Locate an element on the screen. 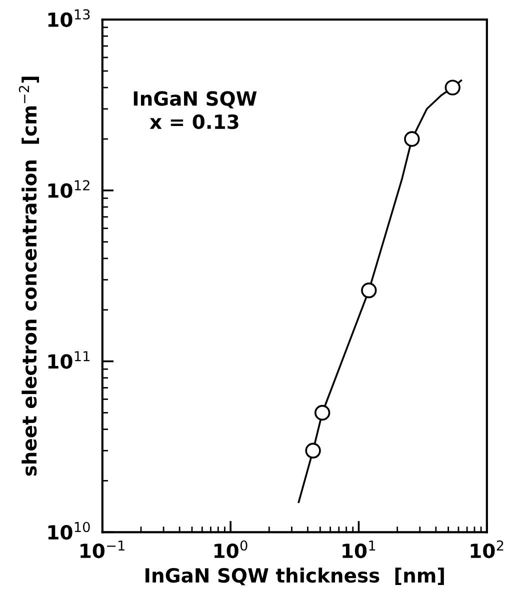 The height and width of the screenshot is (611, 512). y-tick-label: 10$^{12}$ is located at coordinates (69, 189).